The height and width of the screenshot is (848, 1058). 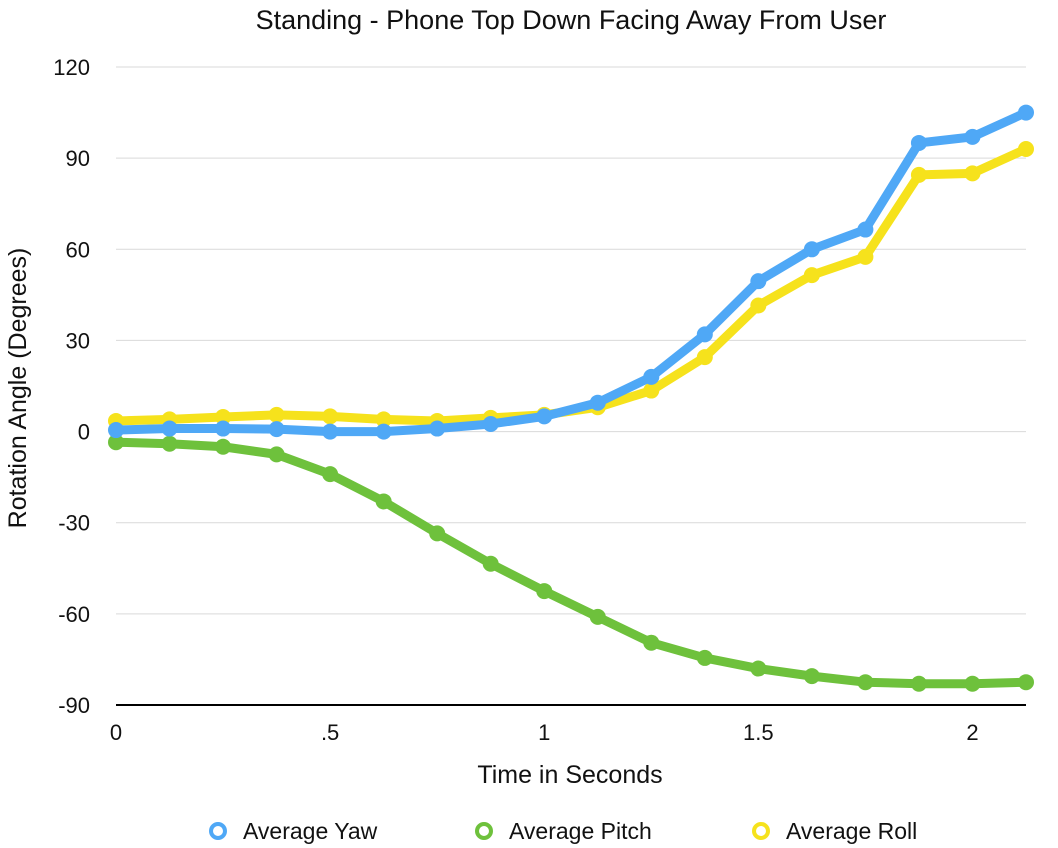 I want to click on y-tick-label: 120, so click(x=71, y=67).